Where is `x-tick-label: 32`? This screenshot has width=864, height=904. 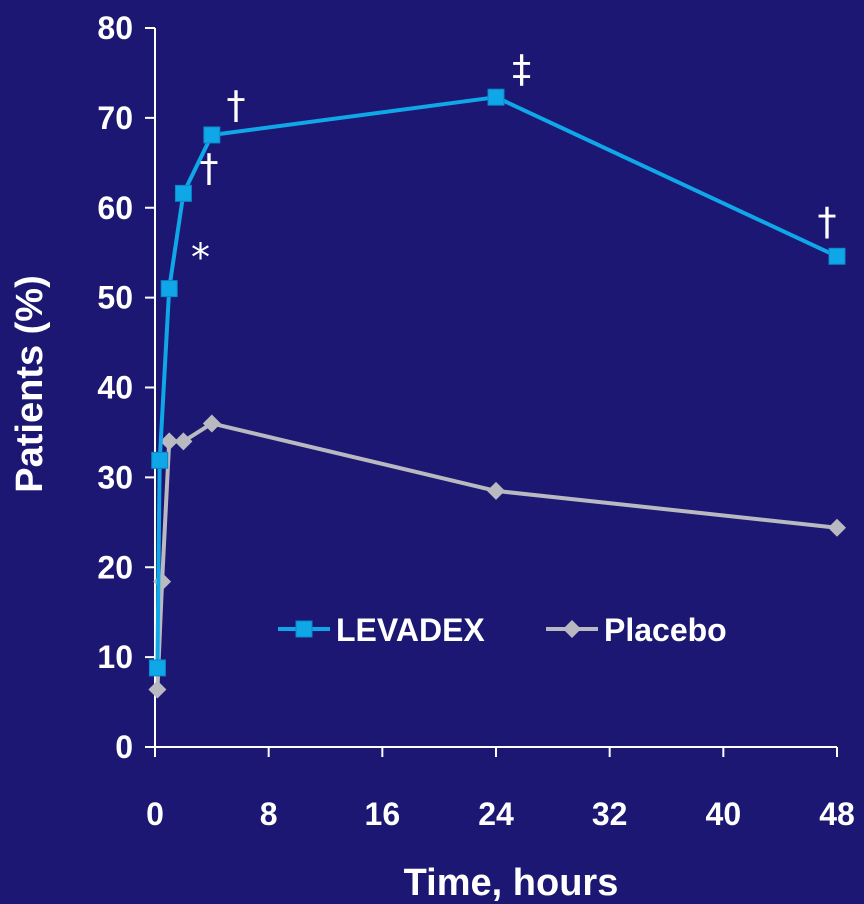 x-tick-label: 32 is located at coordinates (610, 814).